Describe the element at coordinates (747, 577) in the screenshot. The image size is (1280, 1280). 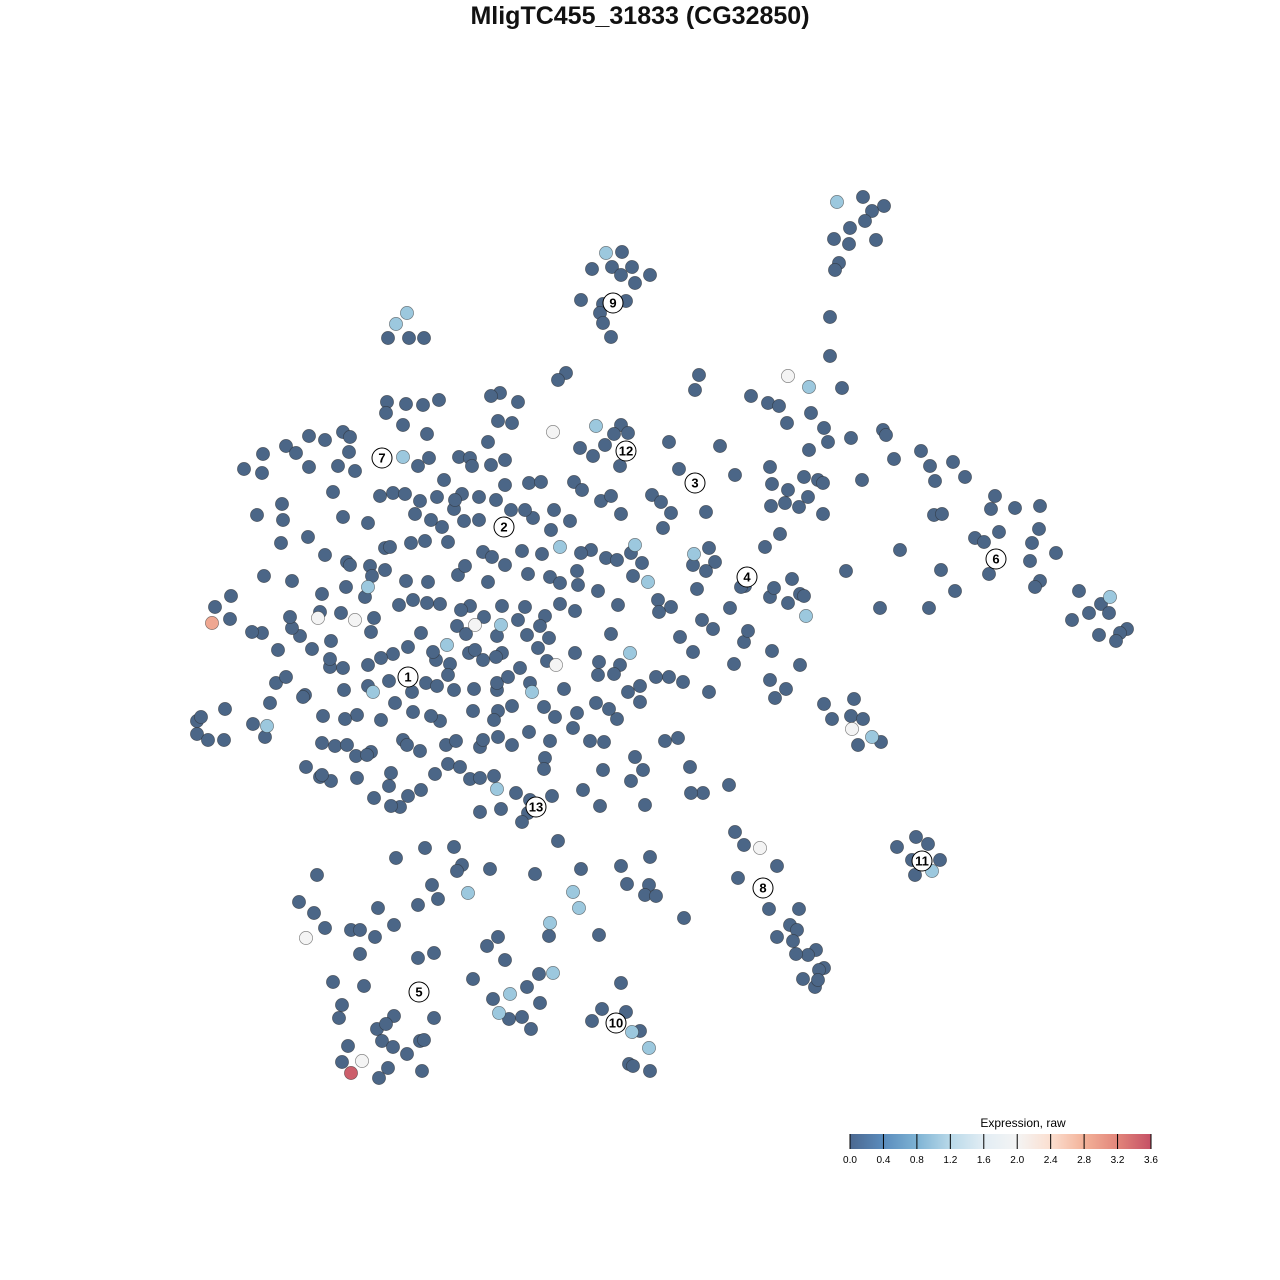
I see `cluster-label: 4` at that location.